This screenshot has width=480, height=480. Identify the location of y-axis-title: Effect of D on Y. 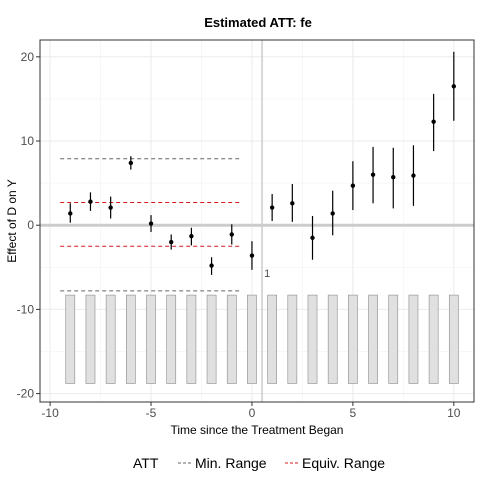
(12, 221).